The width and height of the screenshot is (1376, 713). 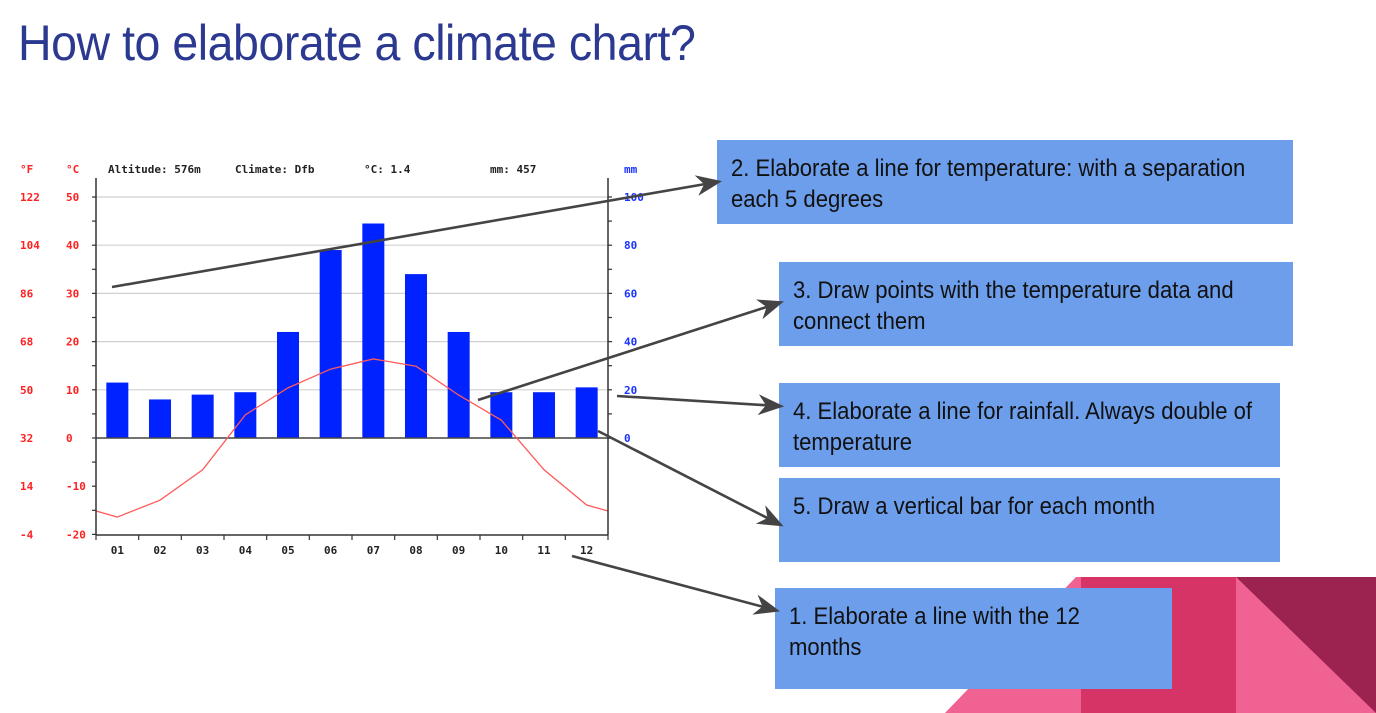 I want to click on month-label: 12, so click(x=586, y=550).